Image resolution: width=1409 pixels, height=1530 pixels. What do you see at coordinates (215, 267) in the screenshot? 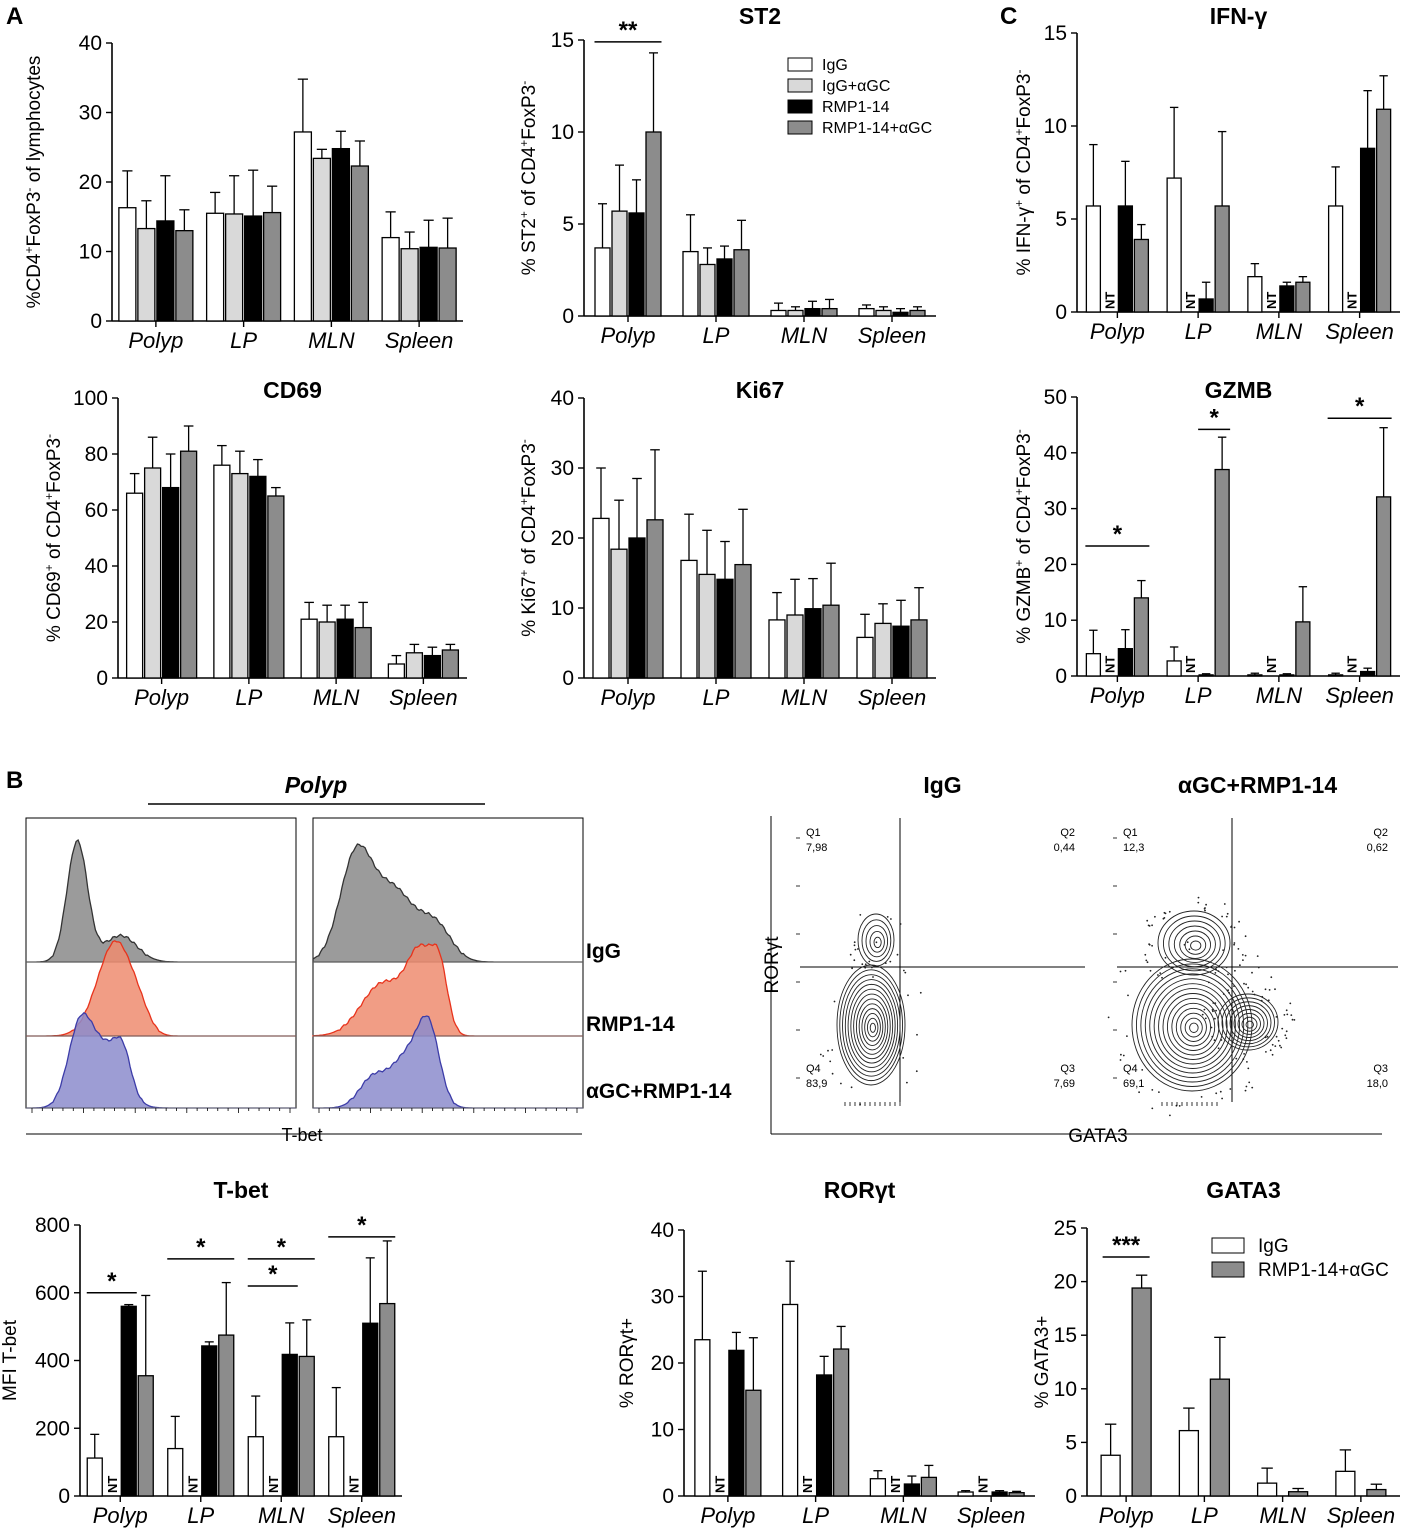
I see `bar-igg-lp` at bounding box center [215, 267].